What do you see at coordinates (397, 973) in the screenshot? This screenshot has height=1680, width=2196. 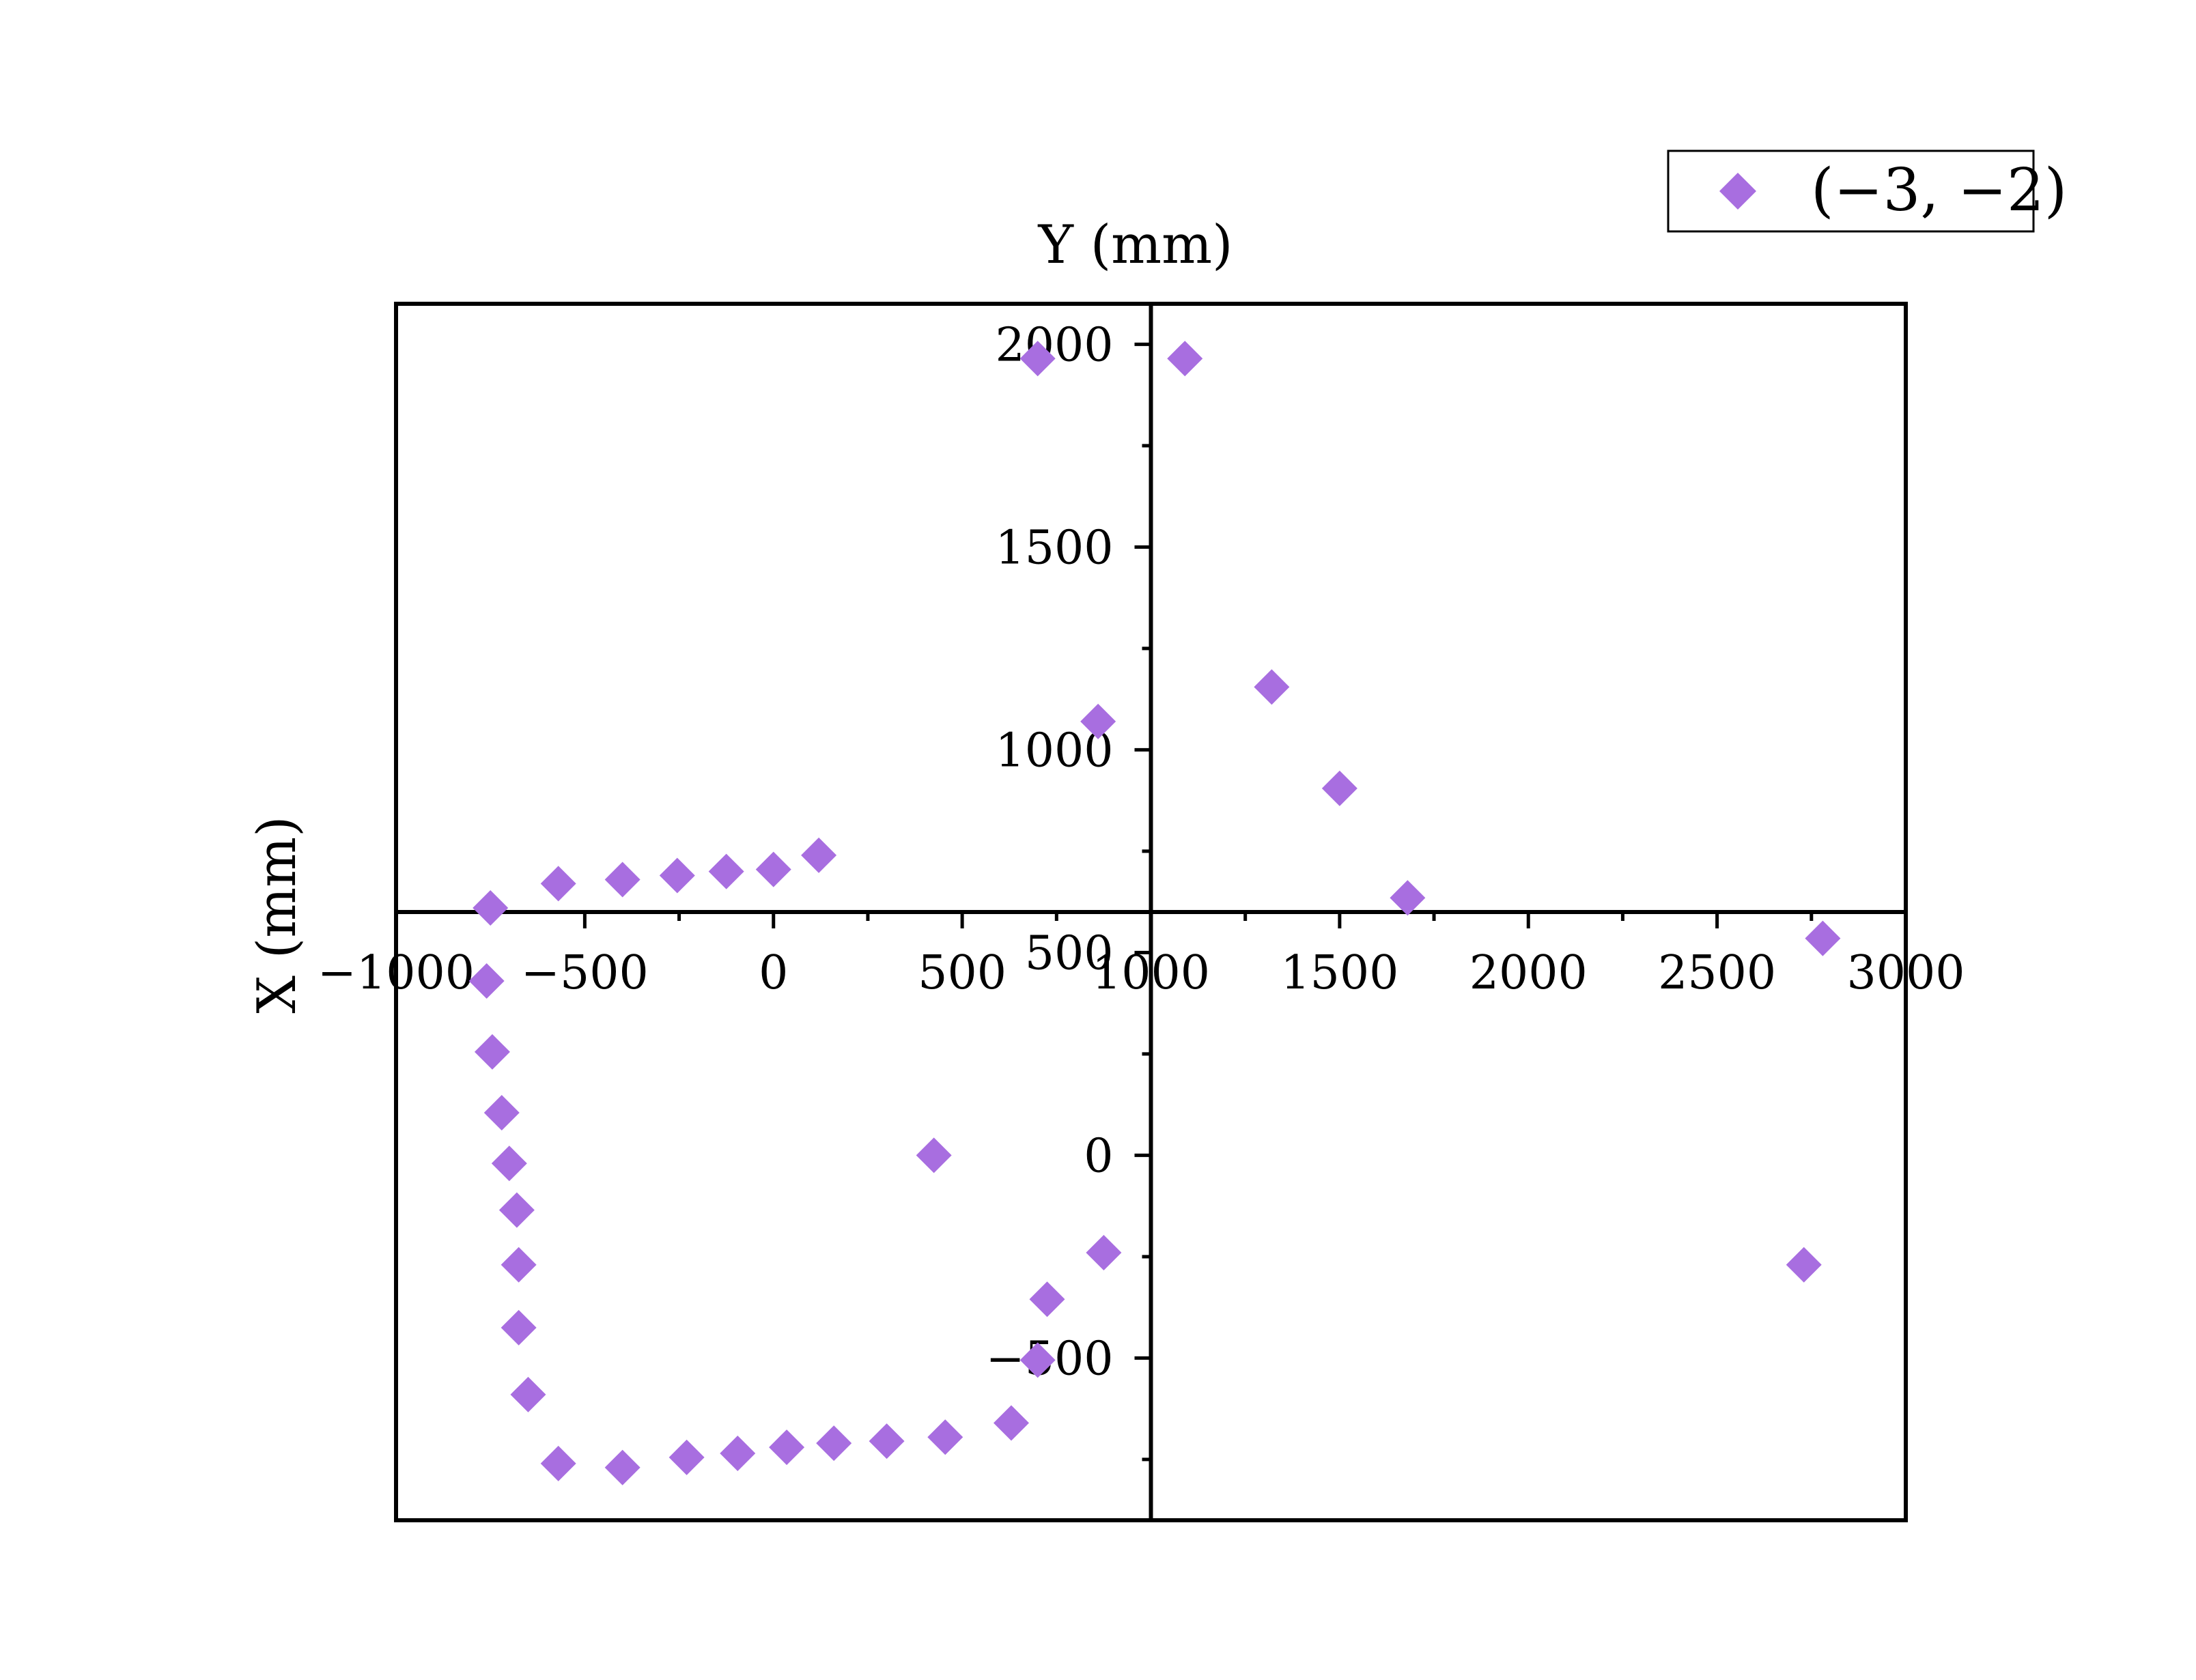 I see `x-tick-label: −1000` at bounding box center [397, 973].